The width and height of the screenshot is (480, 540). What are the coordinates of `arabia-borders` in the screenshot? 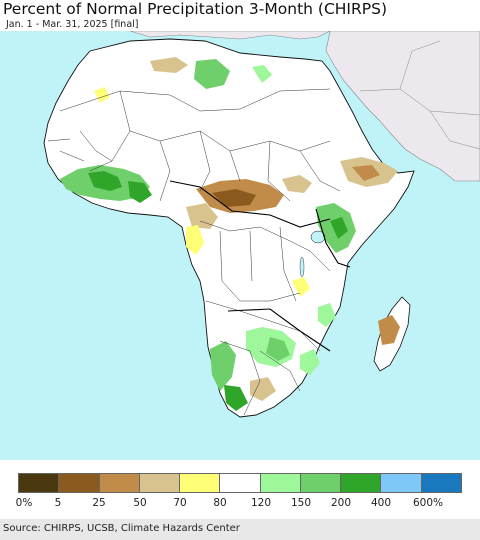 It's located at (419, 95).